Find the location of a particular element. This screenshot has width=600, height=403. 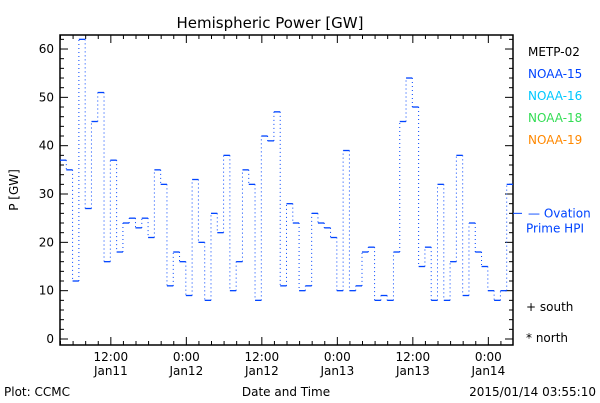

legend-entry: METP-02 is located at coordinates (554, 52).